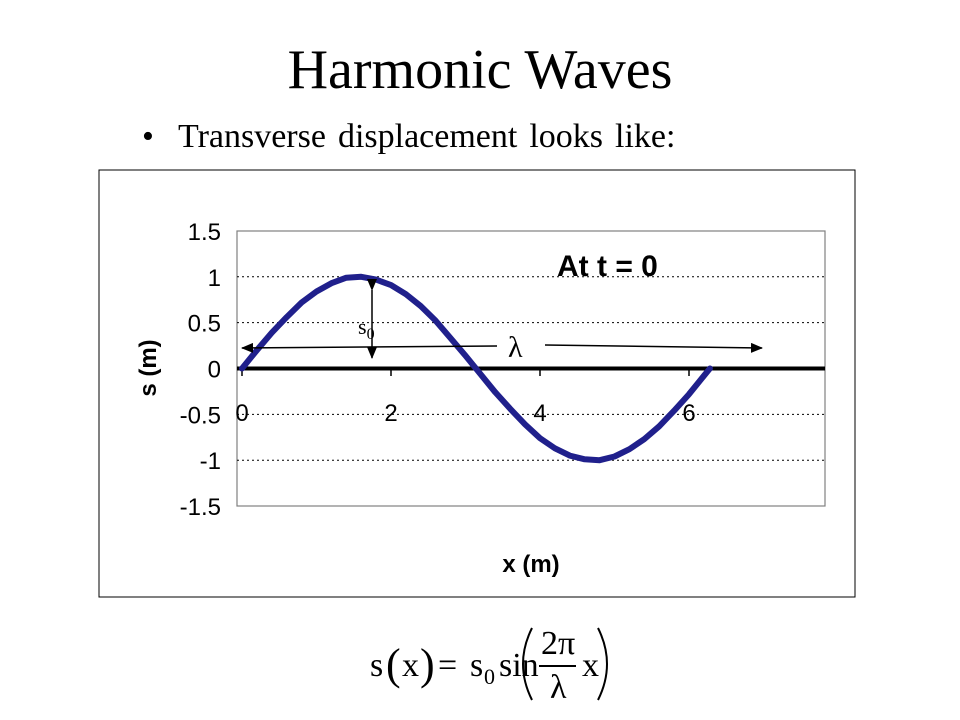  What do you see at coordinates (204, 324) in the screenshot?
I see `y-tick-label: 0.5` at bounding box center [204, 324].